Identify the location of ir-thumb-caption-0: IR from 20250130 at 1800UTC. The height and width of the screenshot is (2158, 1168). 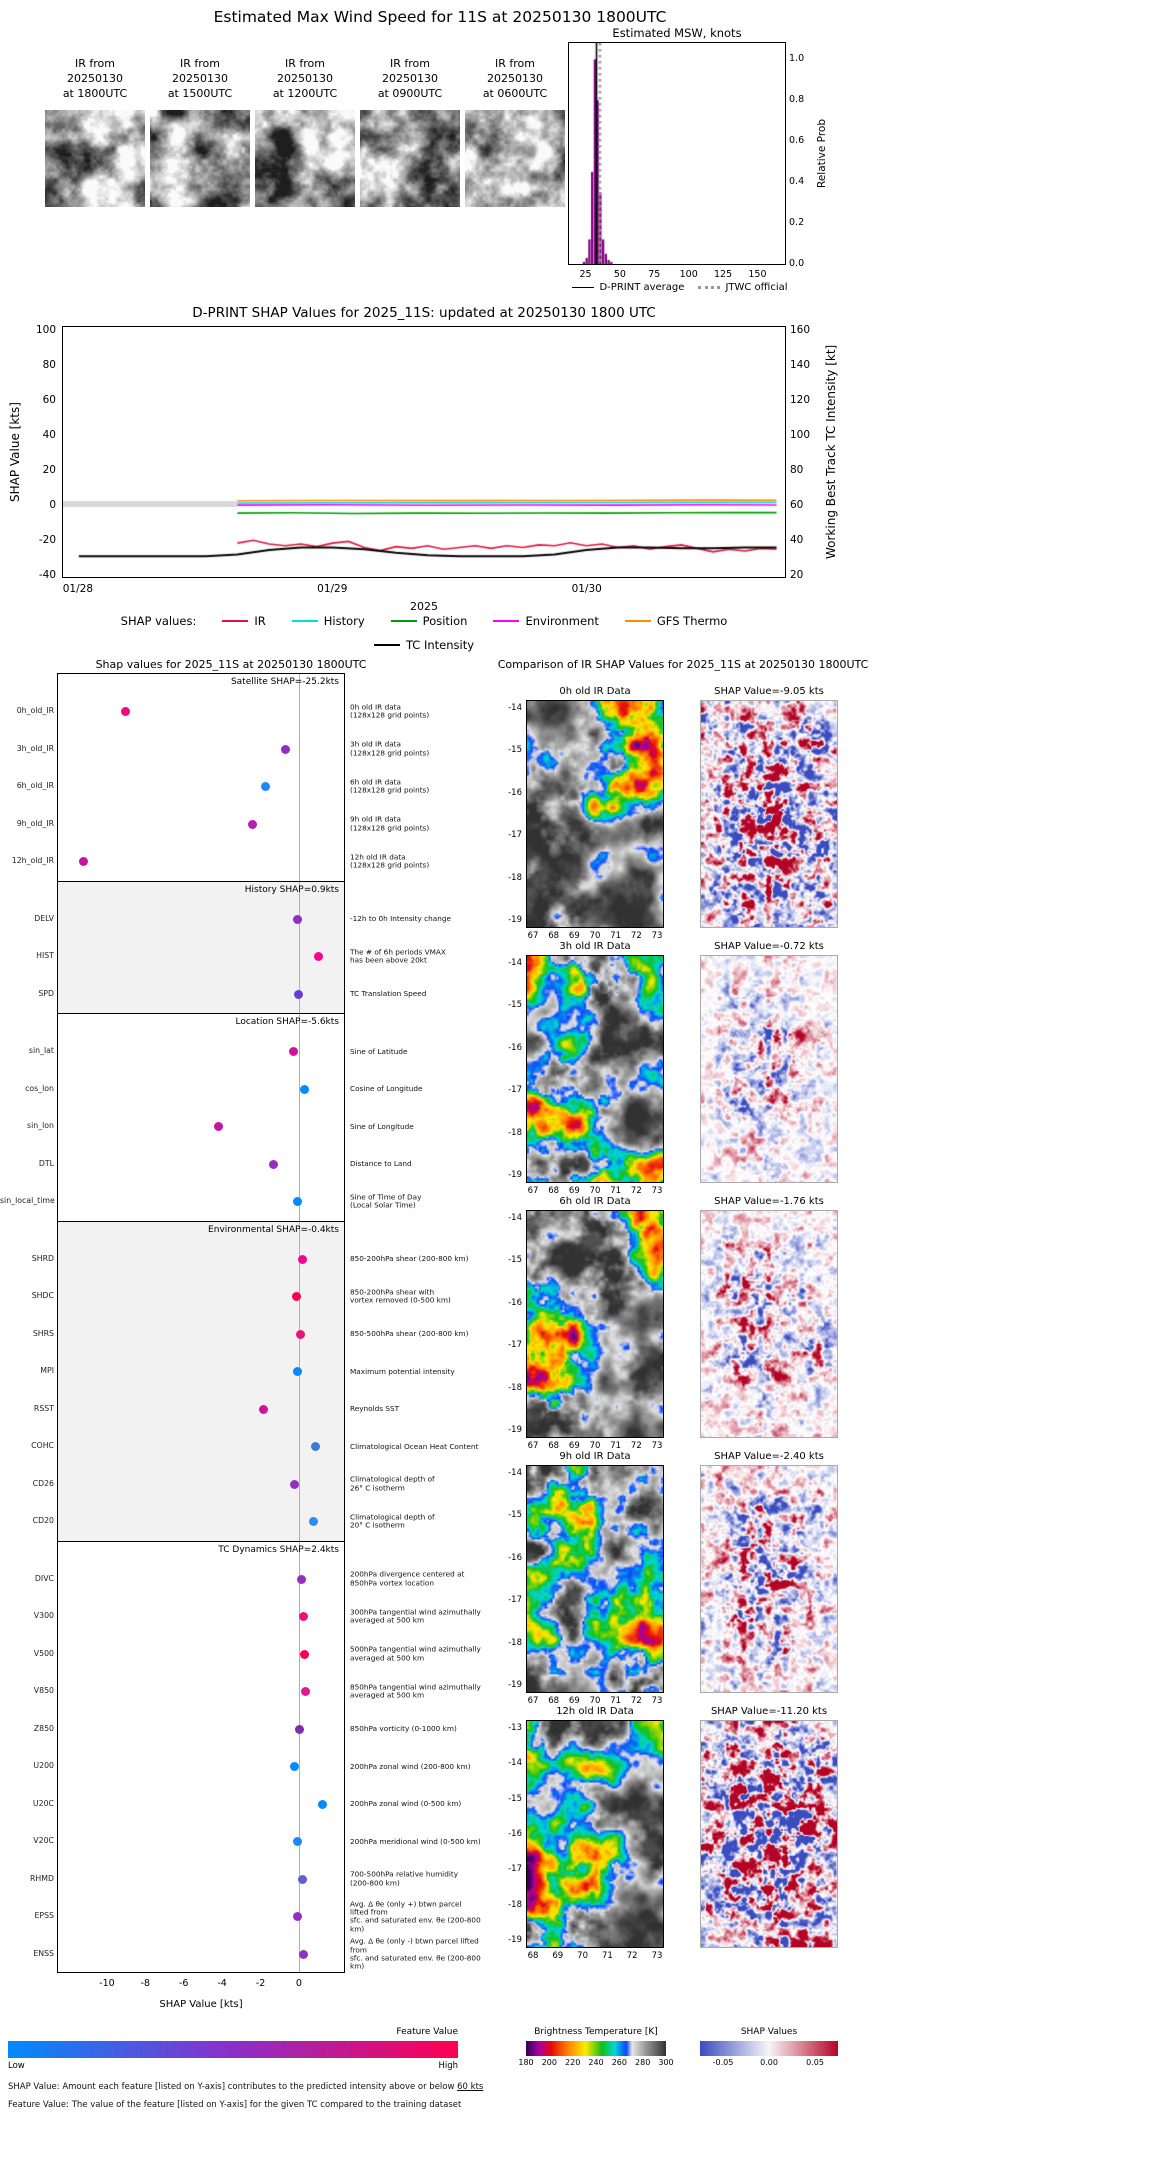
(95, 78).